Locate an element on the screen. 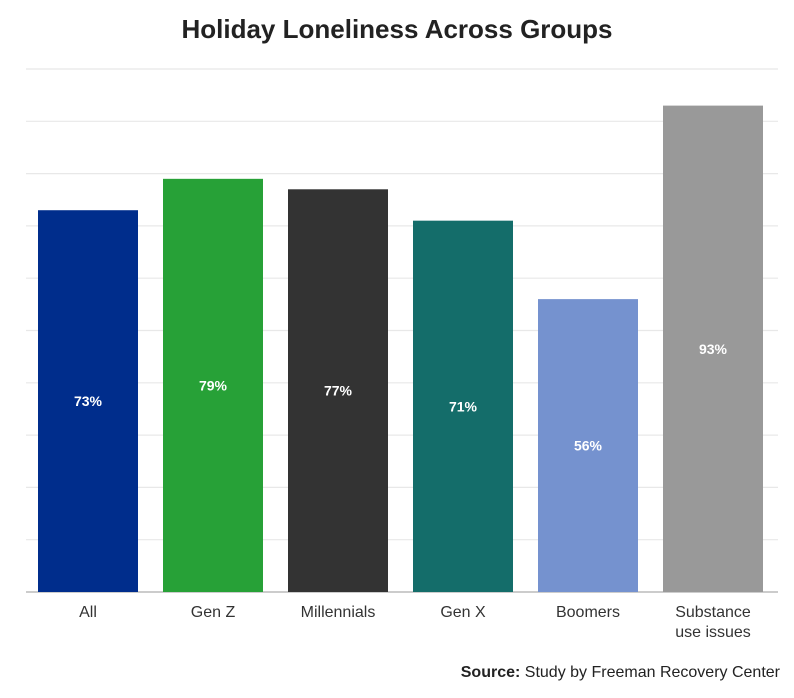 Image resolution: width=794 pixels, height=698 pixels. bar-substance-use-issues is located at coordinates (713, 349).